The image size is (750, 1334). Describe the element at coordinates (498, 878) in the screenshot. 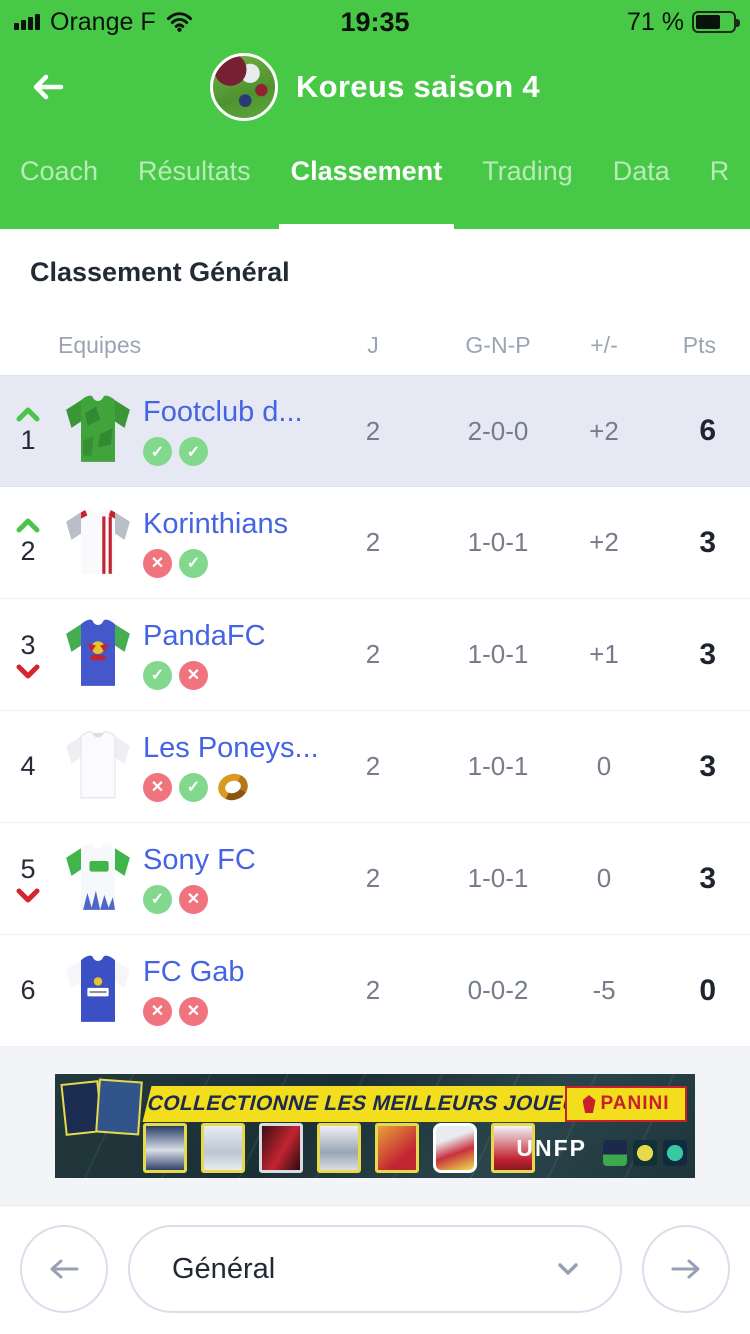

I see `record-value: 1-0-1` at that location.